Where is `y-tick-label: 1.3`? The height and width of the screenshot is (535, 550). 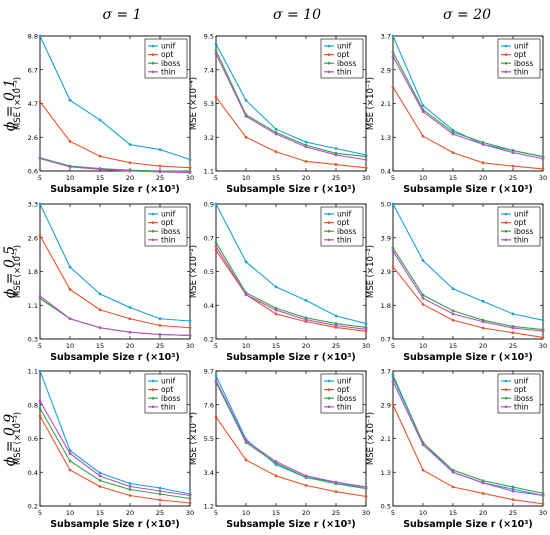 y-tick-label: 1.3 is located at coordinates (386, 473).